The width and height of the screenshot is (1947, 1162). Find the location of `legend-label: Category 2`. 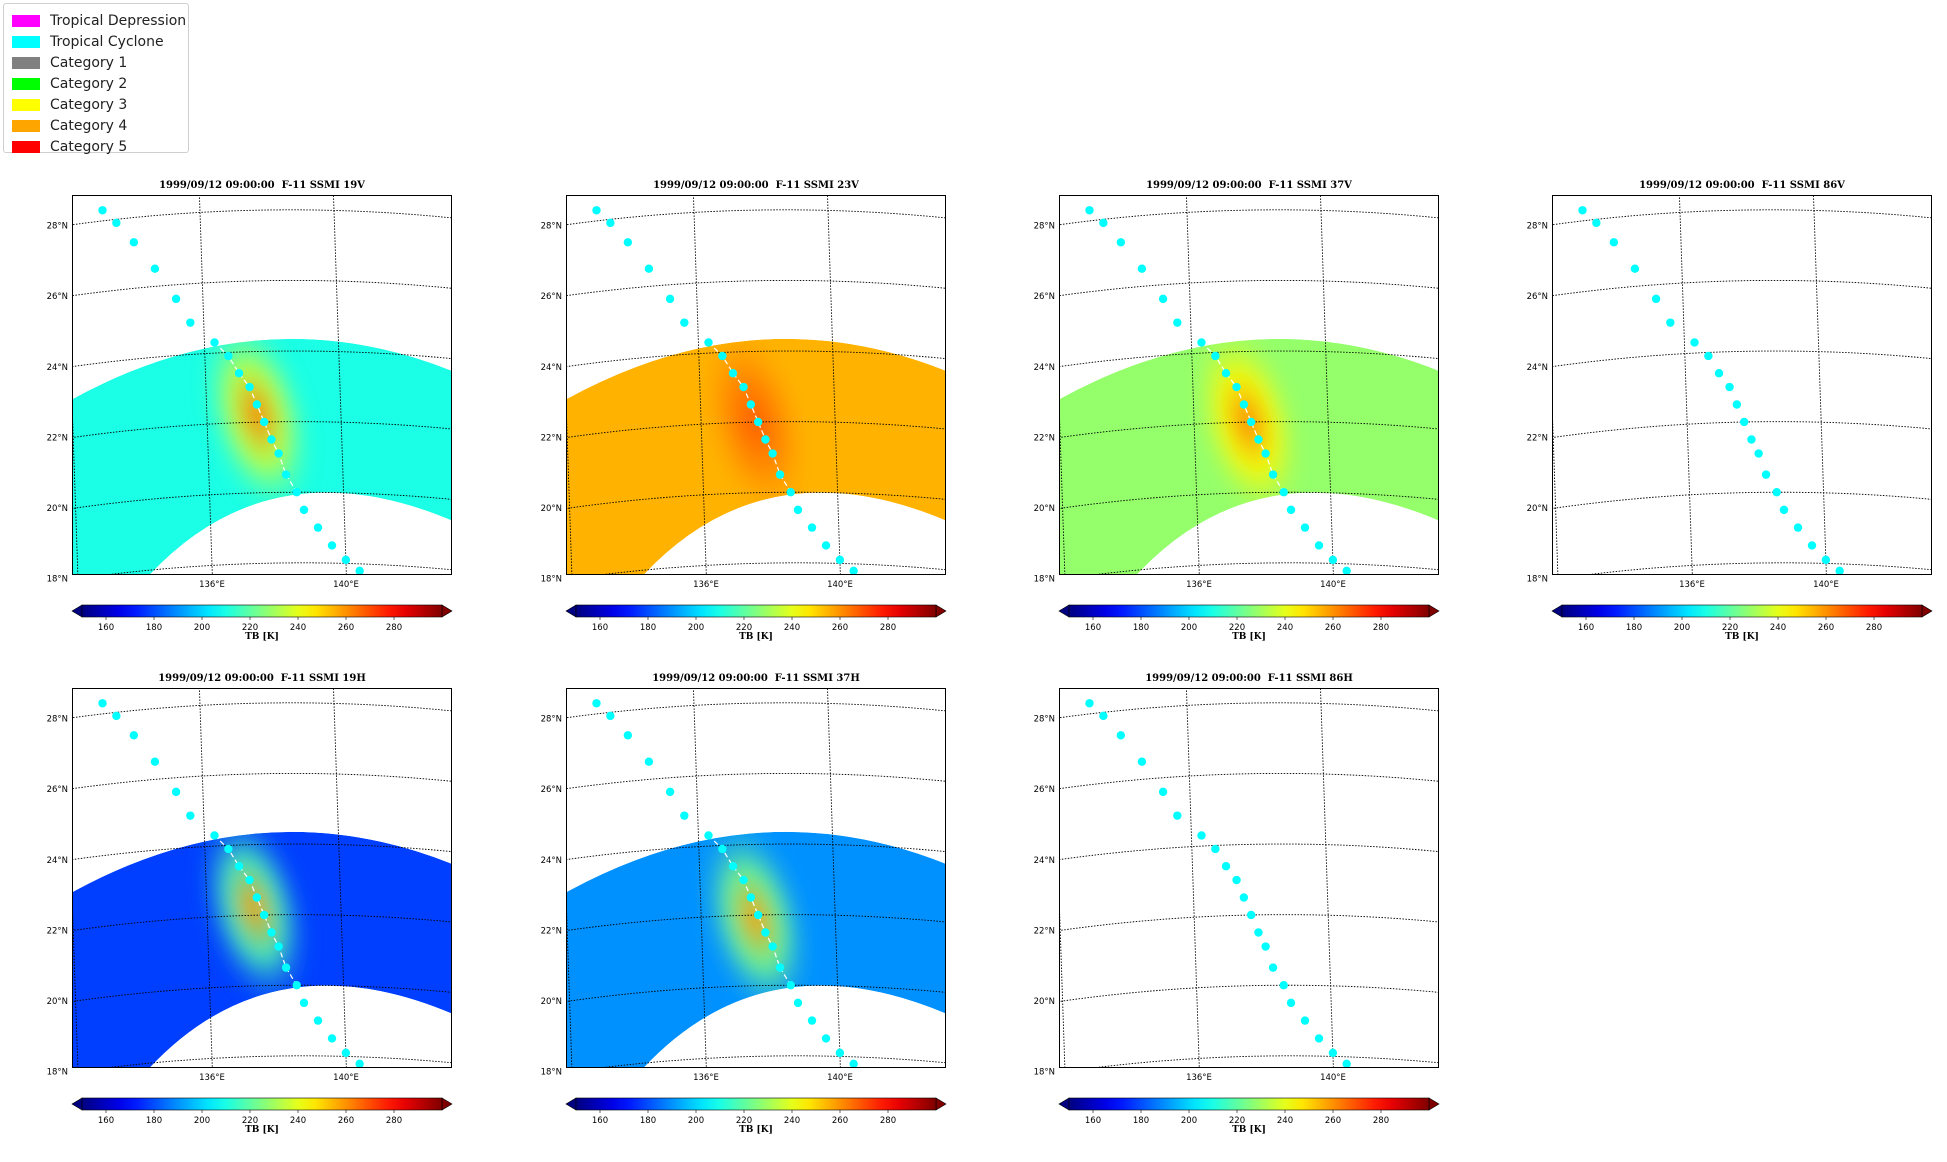

legend-label: Category 2 is located at coordinates (89, 84).